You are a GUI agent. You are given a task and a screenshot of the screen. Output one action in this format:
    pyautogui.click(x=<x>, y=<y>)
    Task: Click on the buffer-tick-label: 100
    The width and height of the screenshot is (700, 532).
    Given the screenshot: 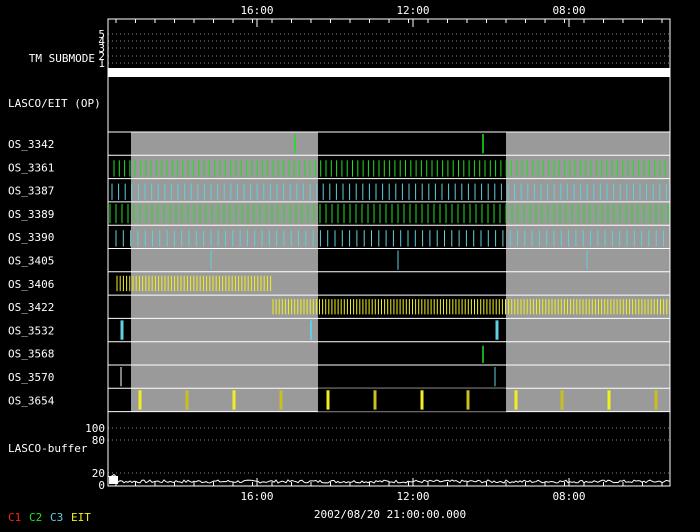 What is the action you would take?
    pyautogui.click(x=95, y=428)
    